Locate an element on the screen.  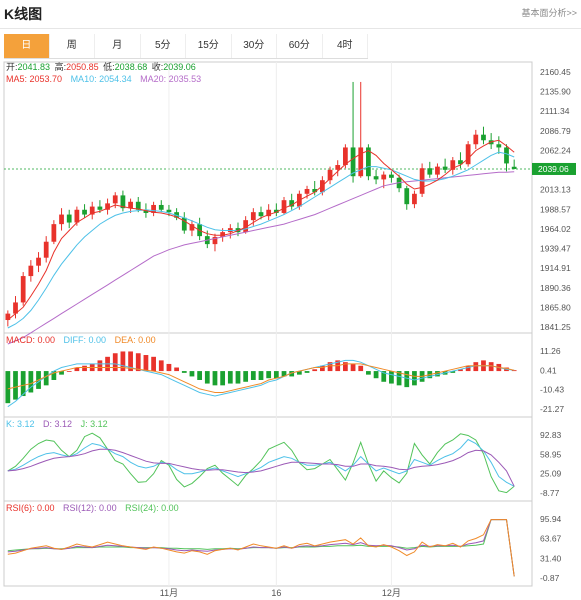
dea-line is located at coordinates (261, 378).